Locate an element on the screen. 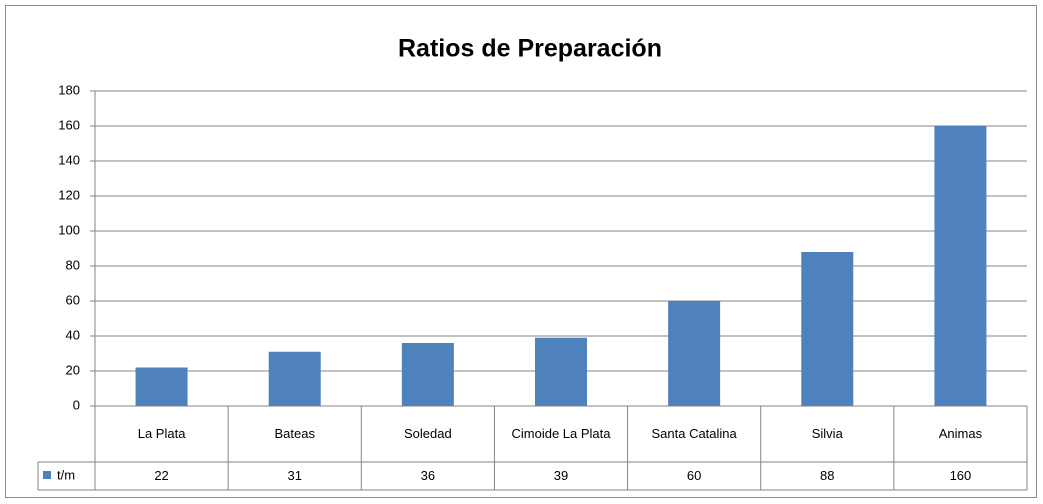  table-value: 22 is located at coordinates (161, 475).